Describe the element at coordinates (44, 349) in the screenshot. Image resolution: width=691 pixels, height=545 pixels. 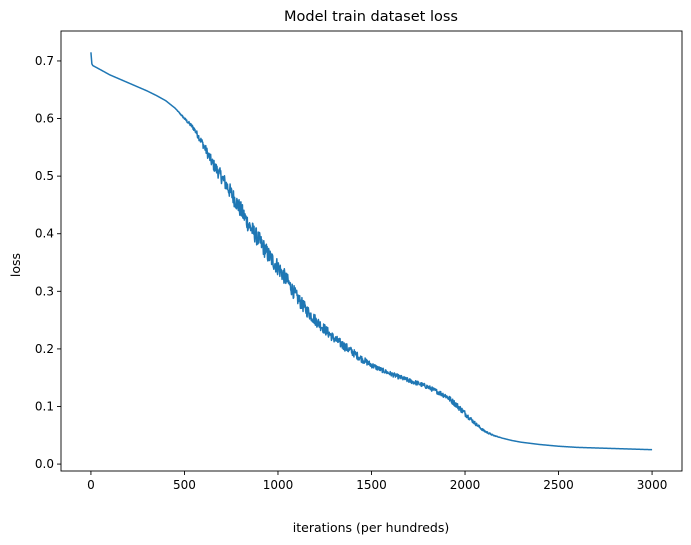
I see `y-tick-label: 0.2` at that location.